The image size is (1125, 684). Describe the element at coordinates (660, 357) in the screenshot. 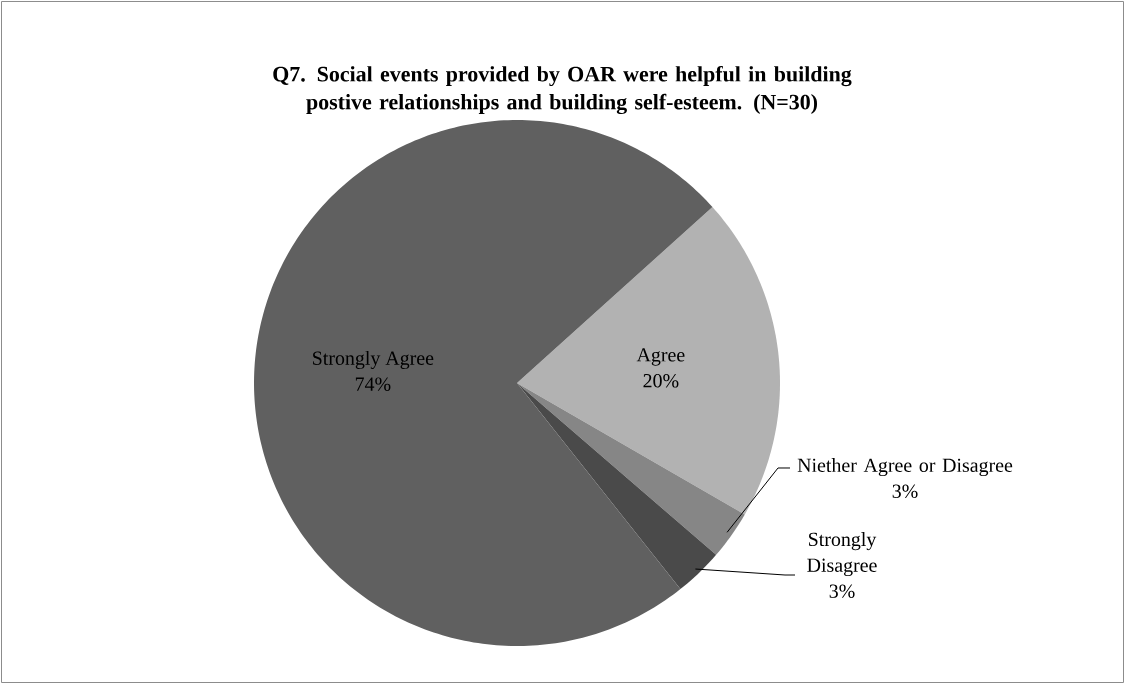

I see `slice-label: Agree` at that location.